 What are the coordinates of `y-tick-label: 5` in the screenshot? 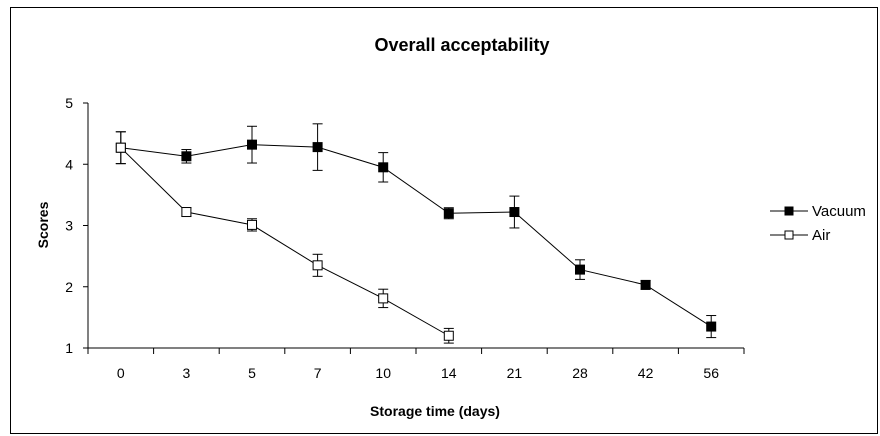 It's located at (69, 103).